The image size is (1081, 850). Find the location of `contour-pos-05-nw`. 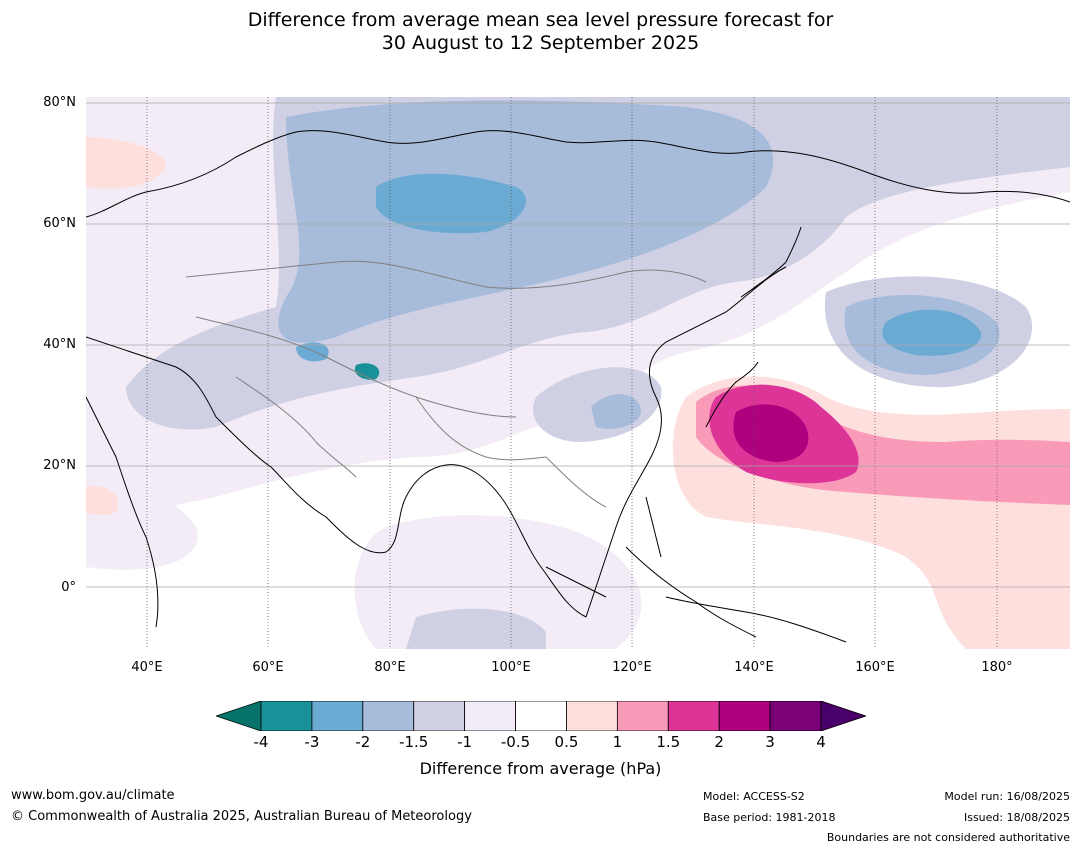

contour-pos-05-nw is located at coordinates (126, 163).